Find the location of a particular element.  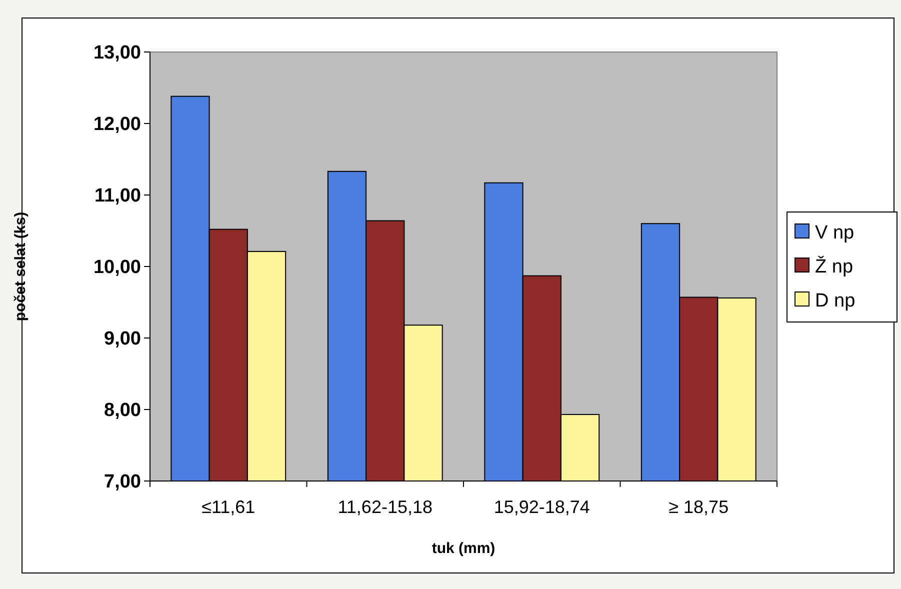

legend-label: V np is located at coordinates (834, 233).